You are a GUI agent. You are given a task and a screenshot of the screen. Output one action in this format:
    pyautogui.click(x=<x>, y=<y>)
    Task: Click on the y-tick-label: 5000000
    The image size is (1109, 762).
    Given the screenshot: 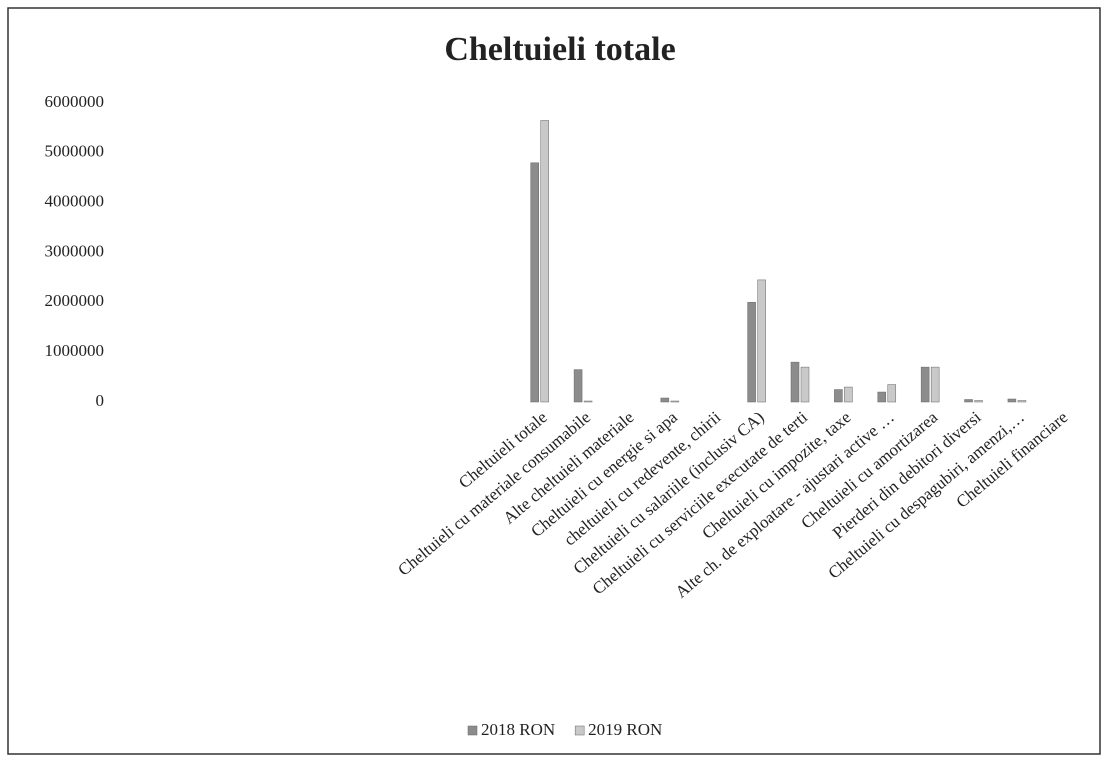 What is the action you would take?
    pyautogui.click(x=75, y=151)
    